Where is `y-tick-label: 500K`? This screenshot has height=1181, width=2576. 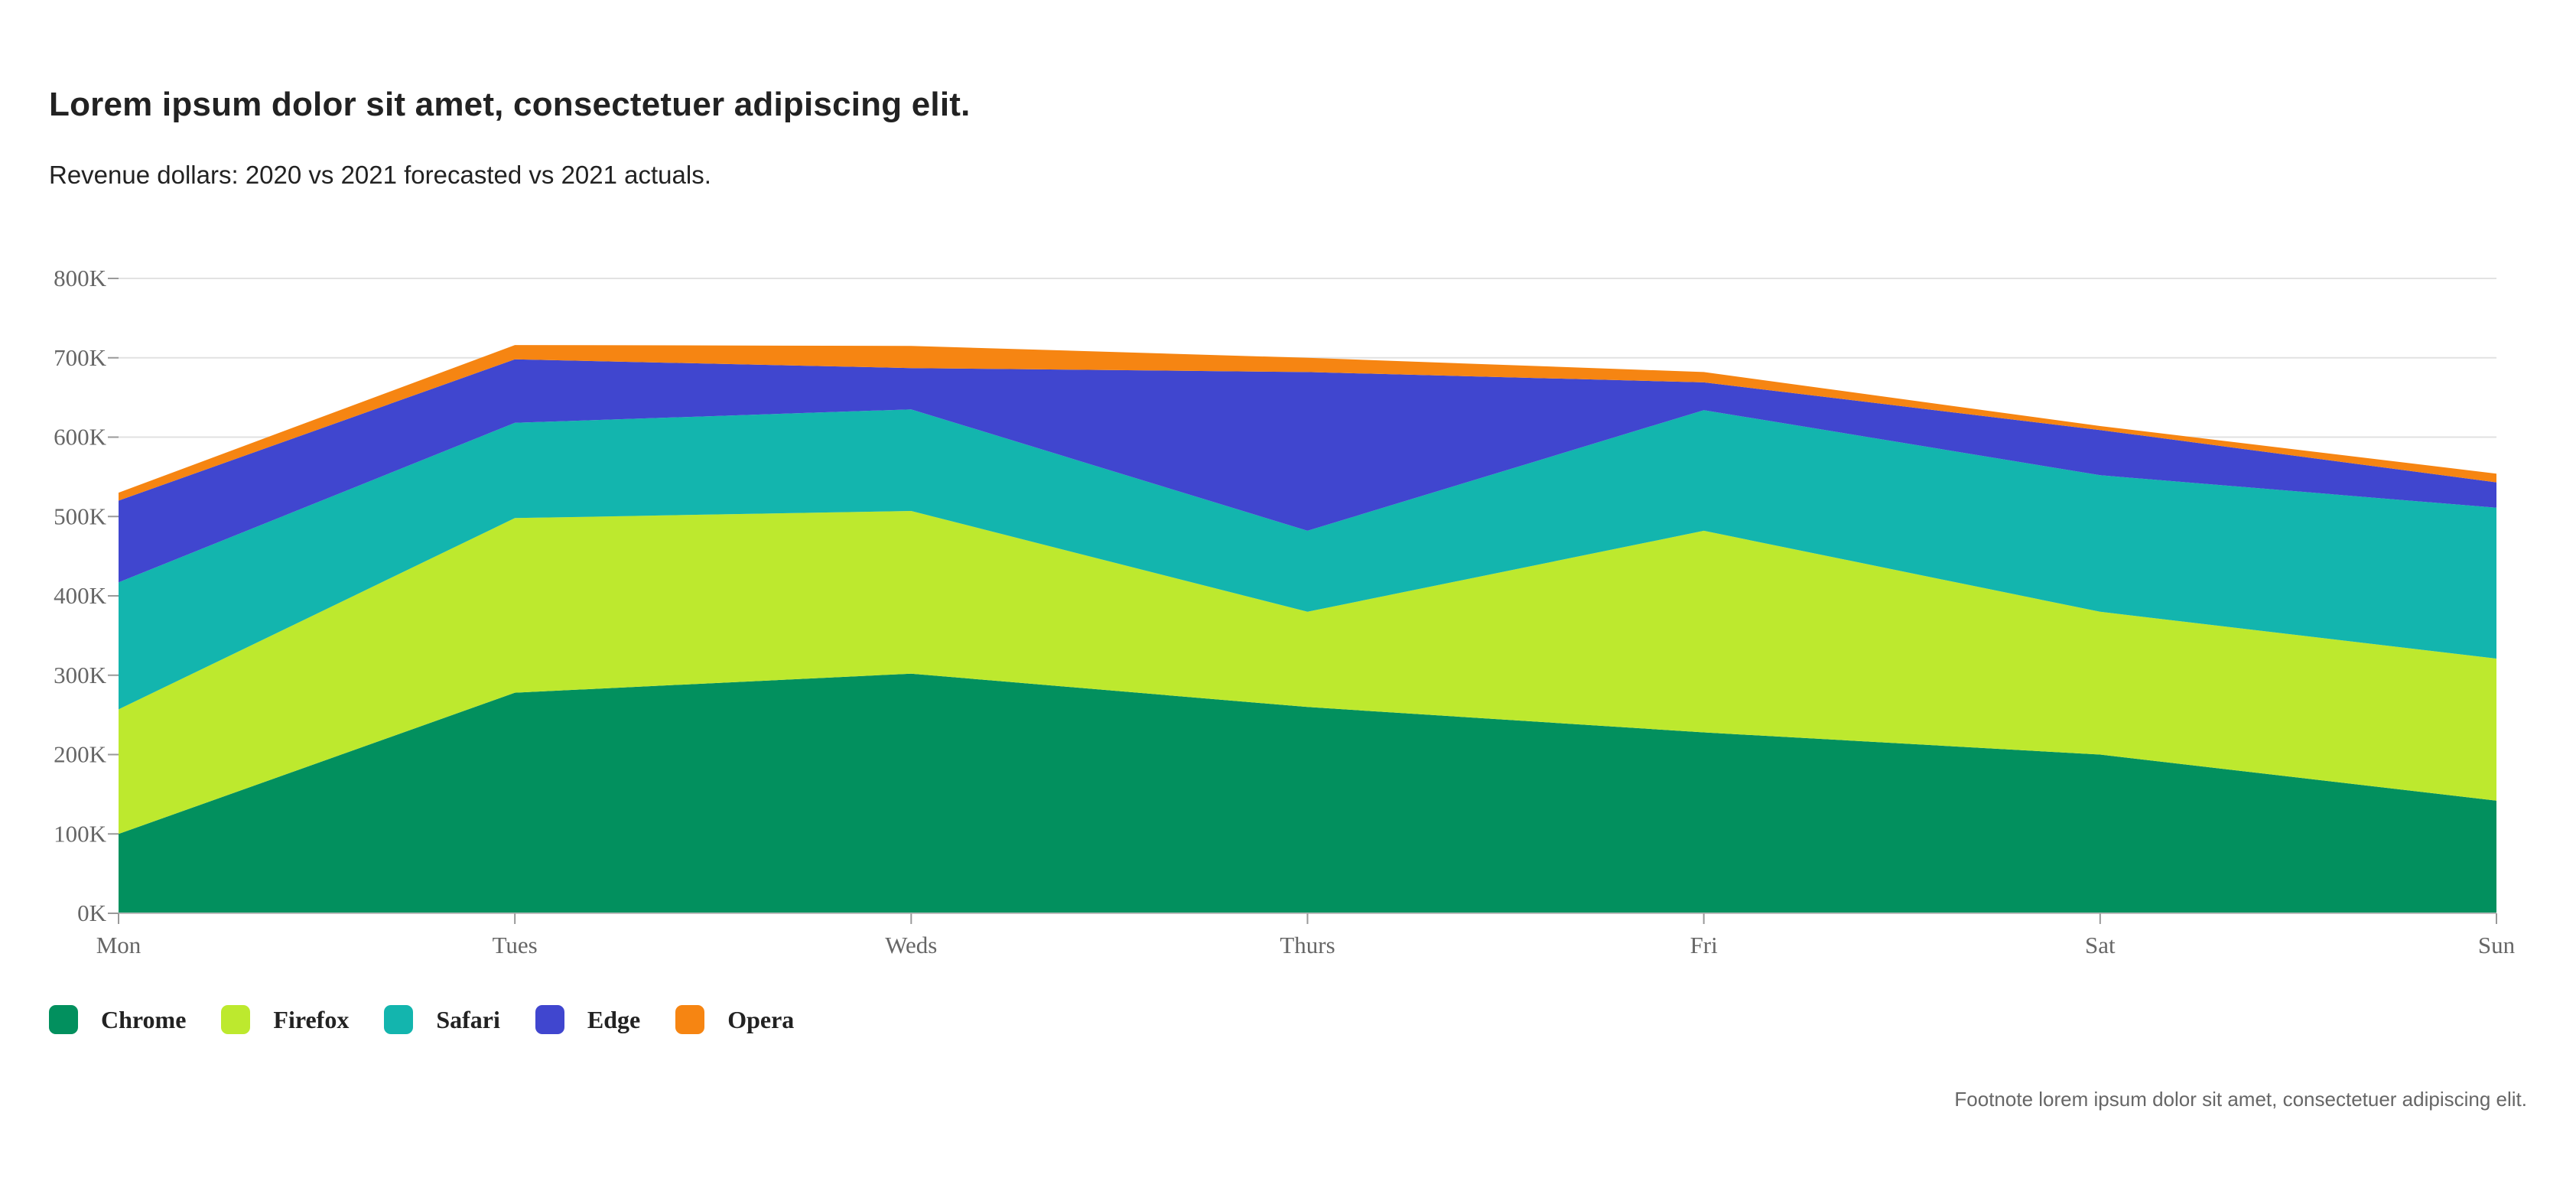 y-tick-label: 500K is located at coordinates (80, 516).